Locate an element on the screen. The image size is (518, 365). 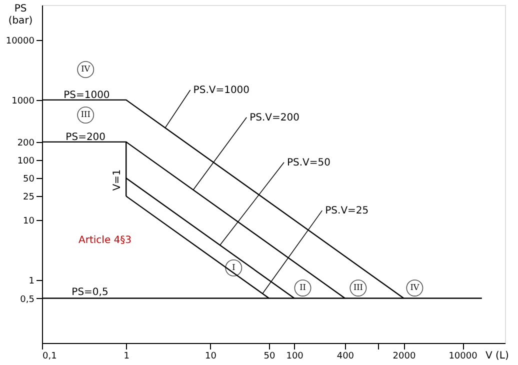
x-tick-label: 1 is located at coordinates (127, 357).